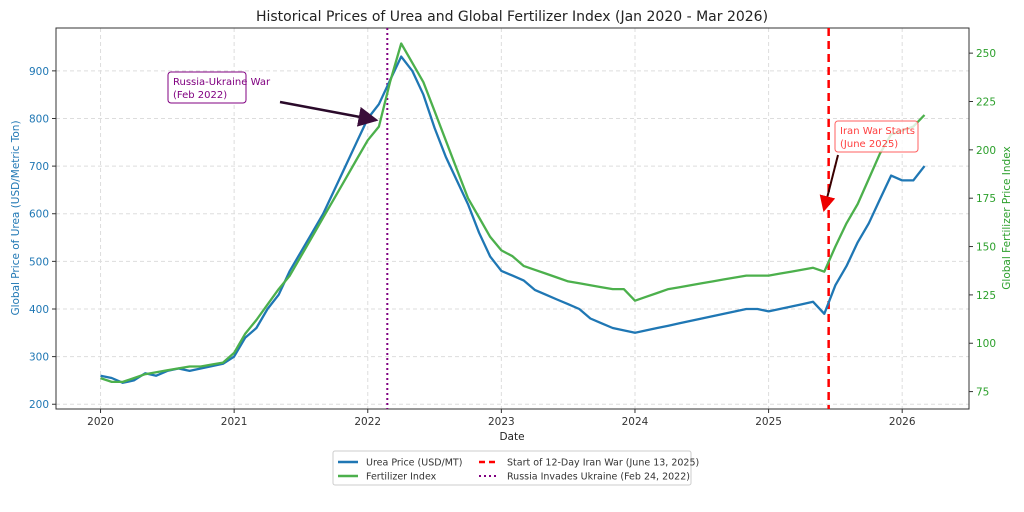  Describe the element at coordinates (39, 405) in the screenshot. I see `y-tick-label: 200` at that location.